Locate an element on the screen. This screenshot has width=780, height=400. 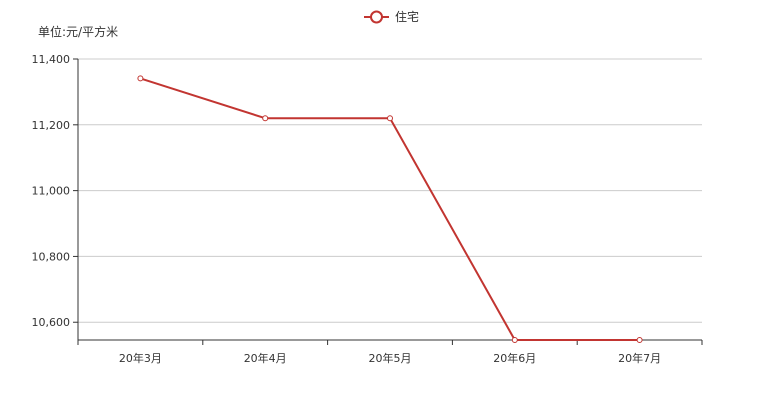
x-tick-label: 20年4月 is located at coordinates (265, 358).